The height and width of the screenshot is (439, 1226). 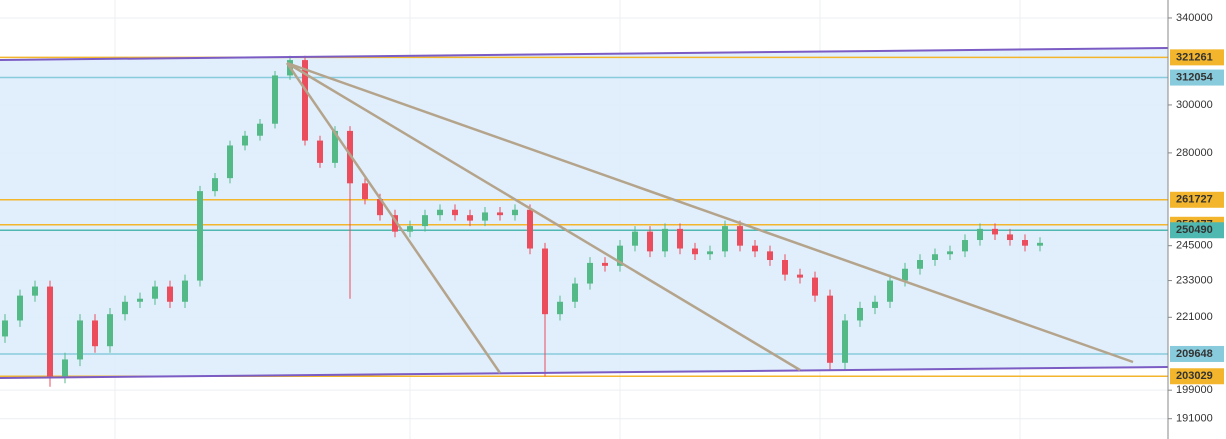 What do you see at coordinates (1194, 105) in the screenshot?
I see `y-tick-label: 300000` at bounding box center [1194, 105].